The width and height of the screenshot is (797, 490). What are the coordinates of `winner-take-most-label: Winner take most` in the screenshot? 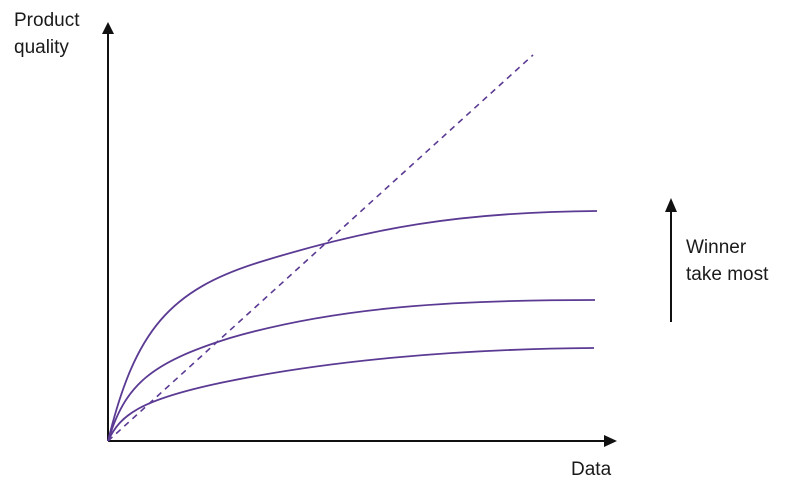 It's located at (727, 261).